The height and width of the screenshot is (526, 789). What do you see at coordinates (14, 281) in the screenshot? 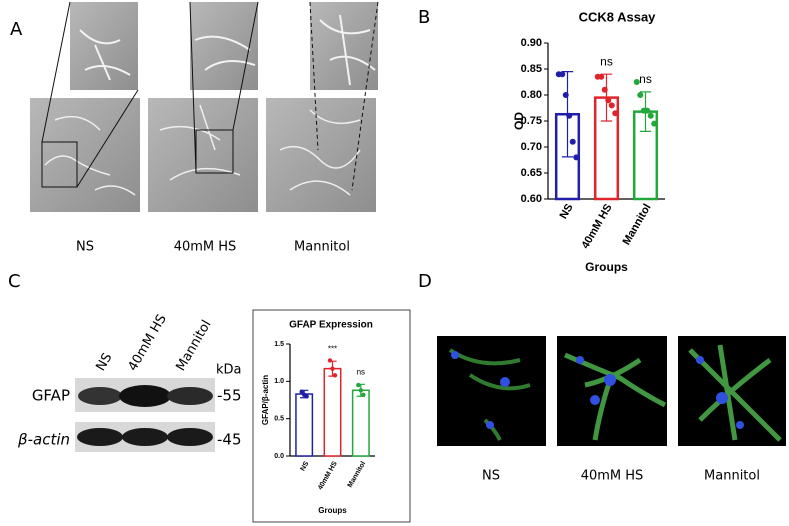
I see `panel-label: C` at bounding box center [14, 281].